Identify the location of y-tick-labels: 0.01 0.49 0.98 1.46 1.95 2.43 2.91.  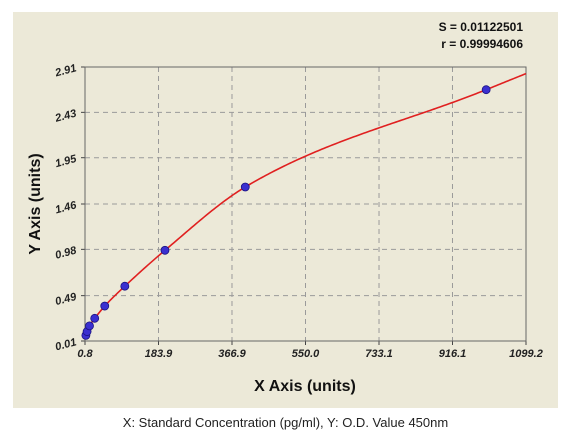
(66, 207).